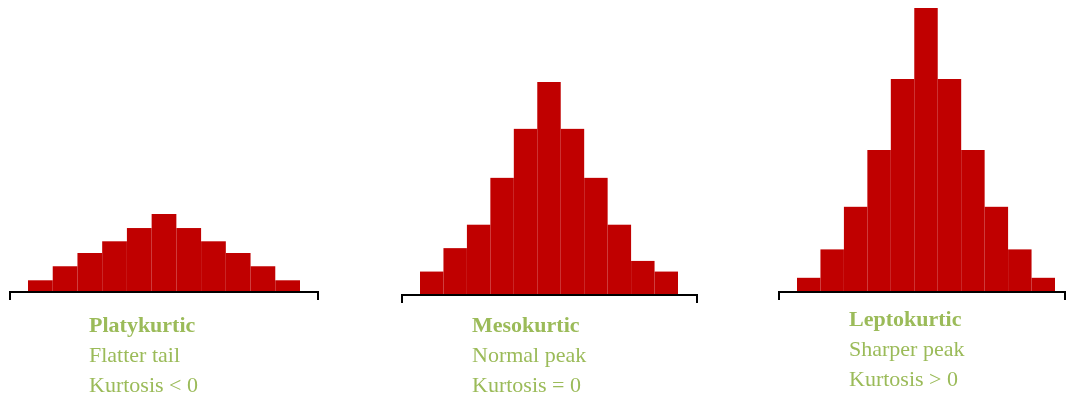 This screenshot has width=1067, height=405. What do you see at coordinates (142, 324) in the screenshot?
I see `text: Platykurtic` at bounding box center [142, 324].